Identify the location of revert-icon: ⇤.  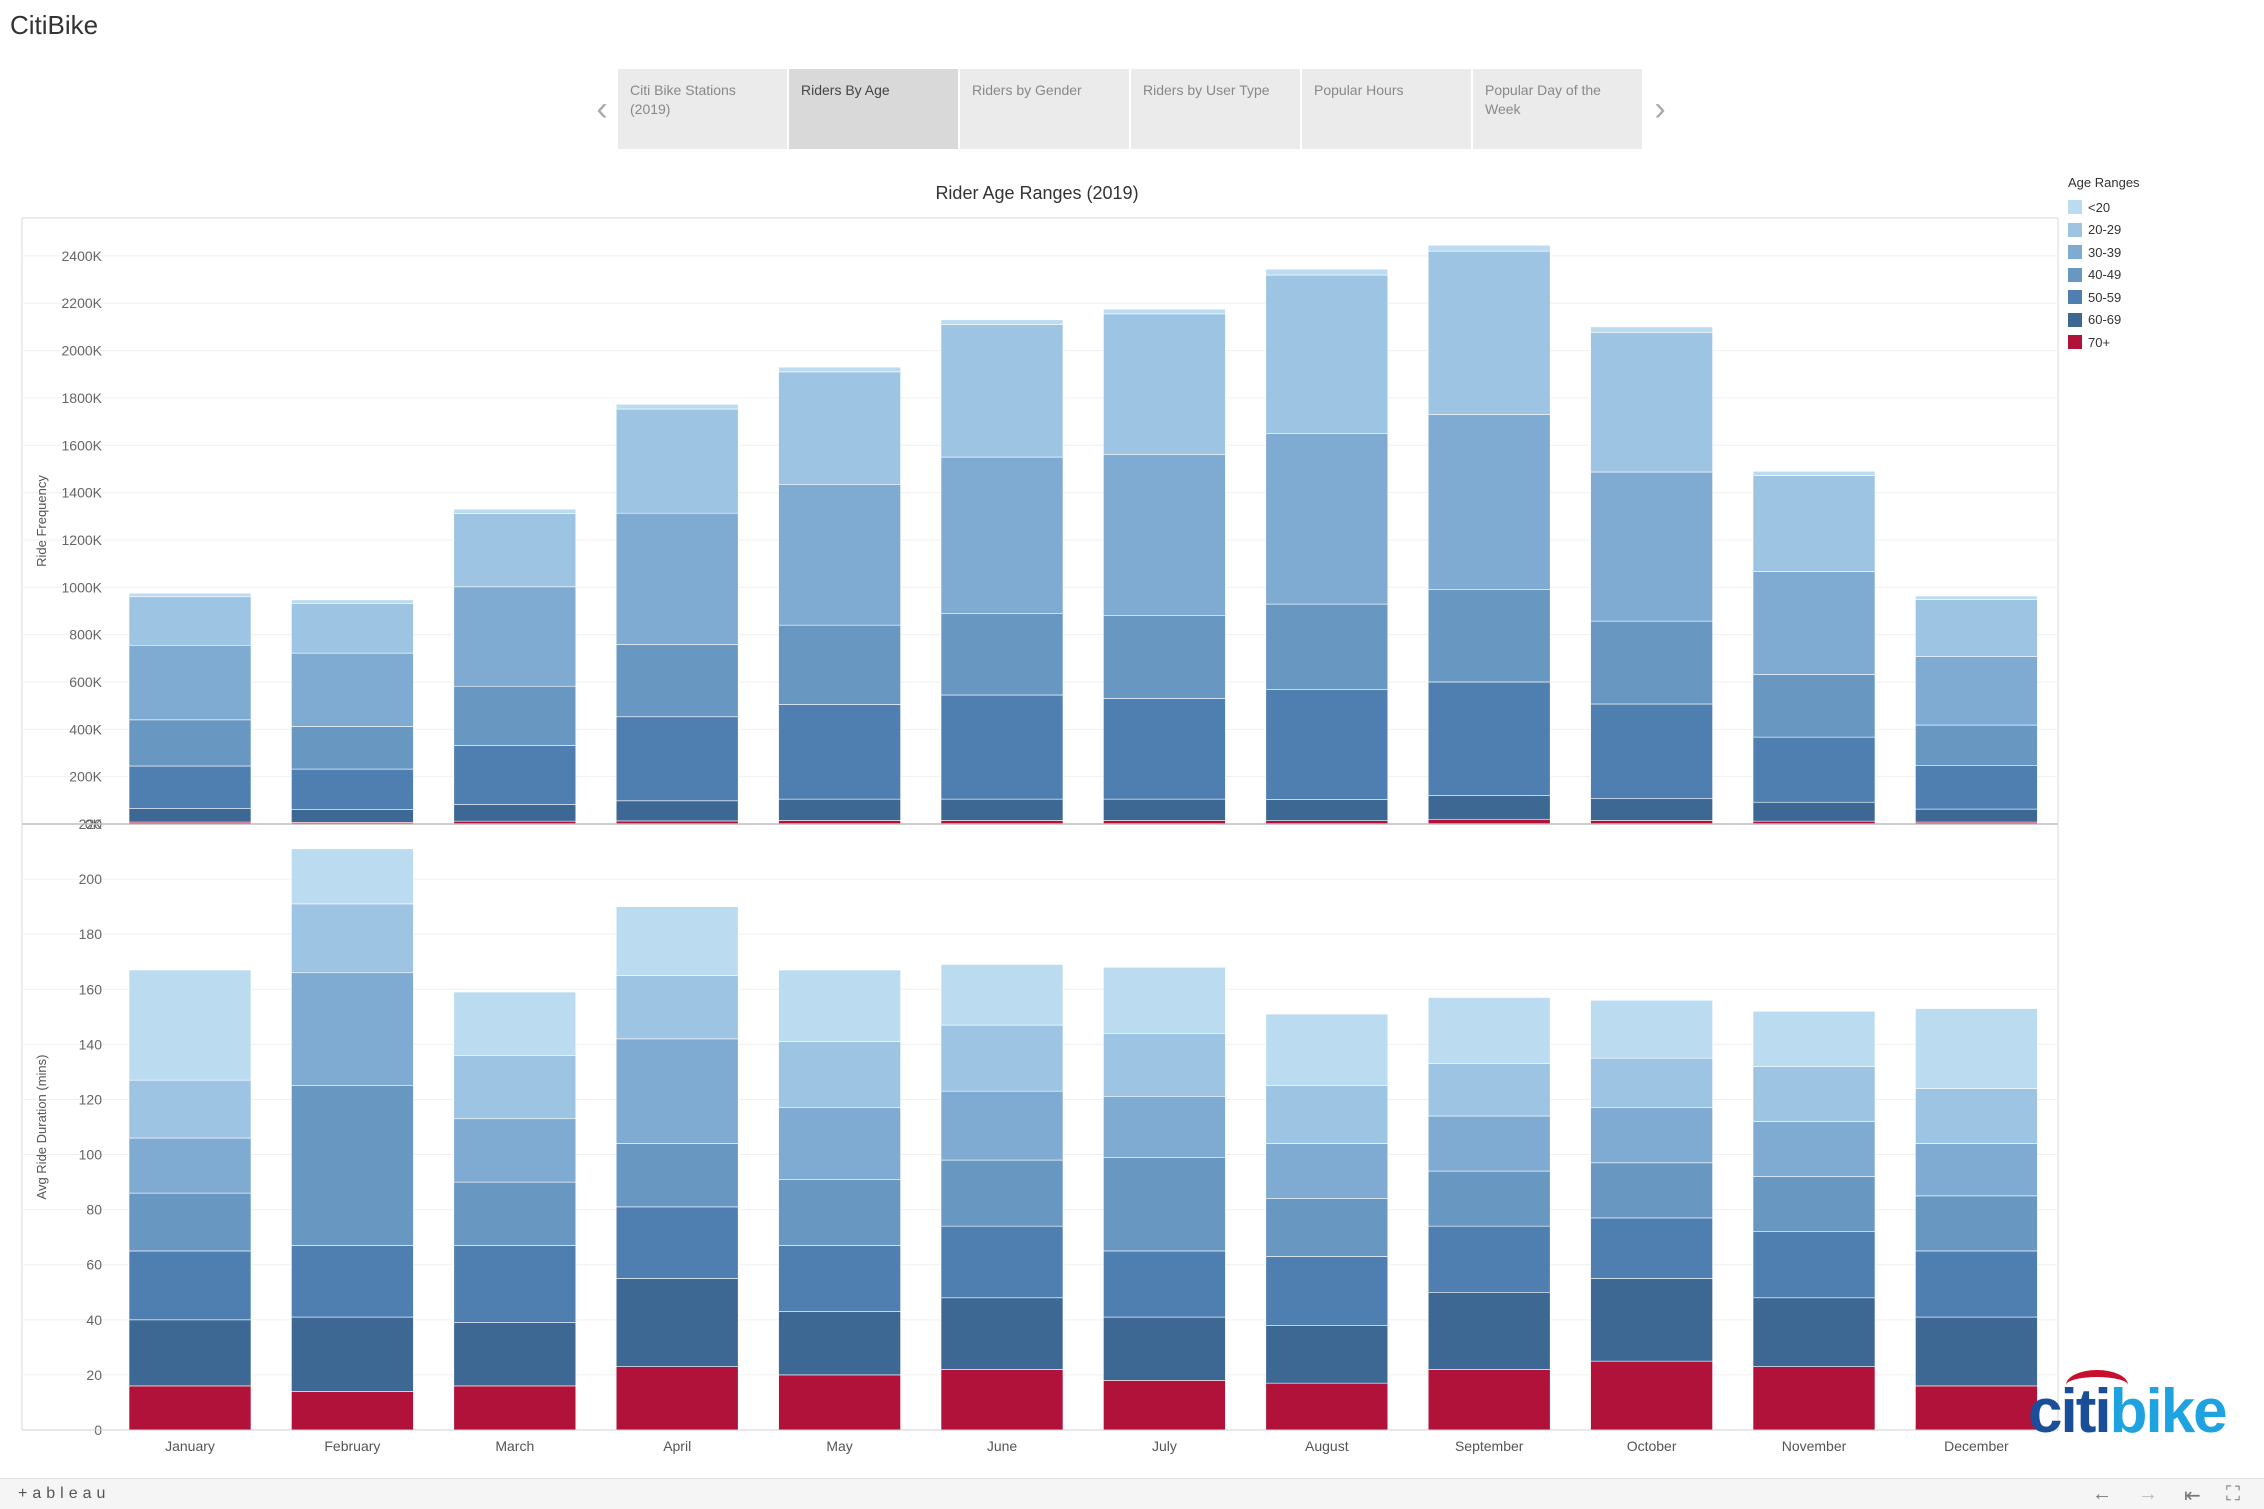
(2192, 1496).